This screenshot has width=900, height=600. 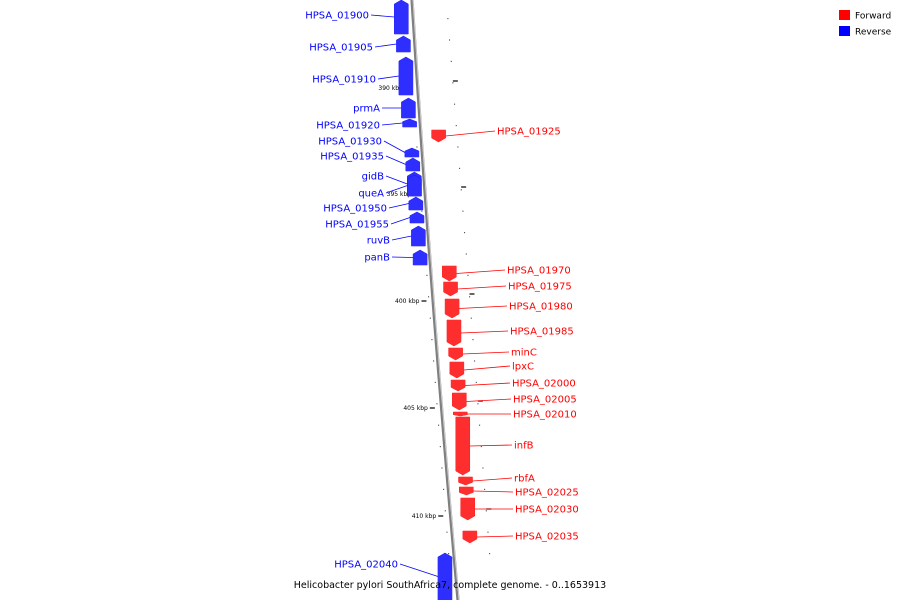 I want to click on gene-label: HPSA_01900, so click(x=337, y=16).